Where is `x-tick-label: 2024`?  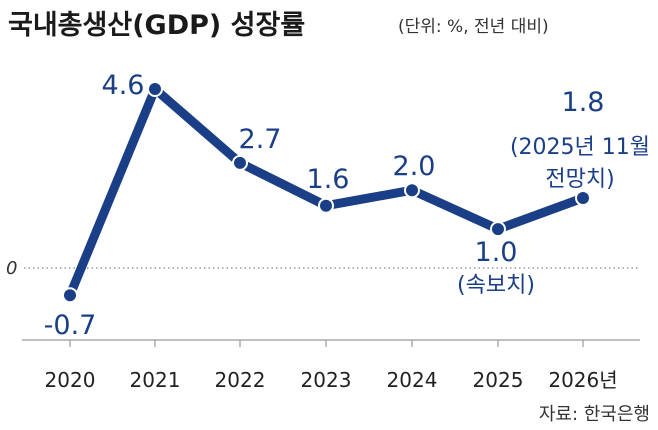
x-tick-label: 2024 is located at coordinates (412, 380).